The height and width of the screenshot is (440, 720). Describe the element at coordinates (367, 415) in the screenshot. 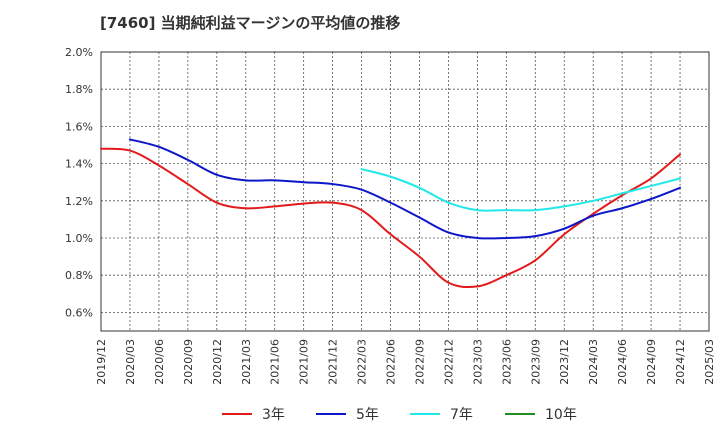

I see `legend-label: 5年` at that location.